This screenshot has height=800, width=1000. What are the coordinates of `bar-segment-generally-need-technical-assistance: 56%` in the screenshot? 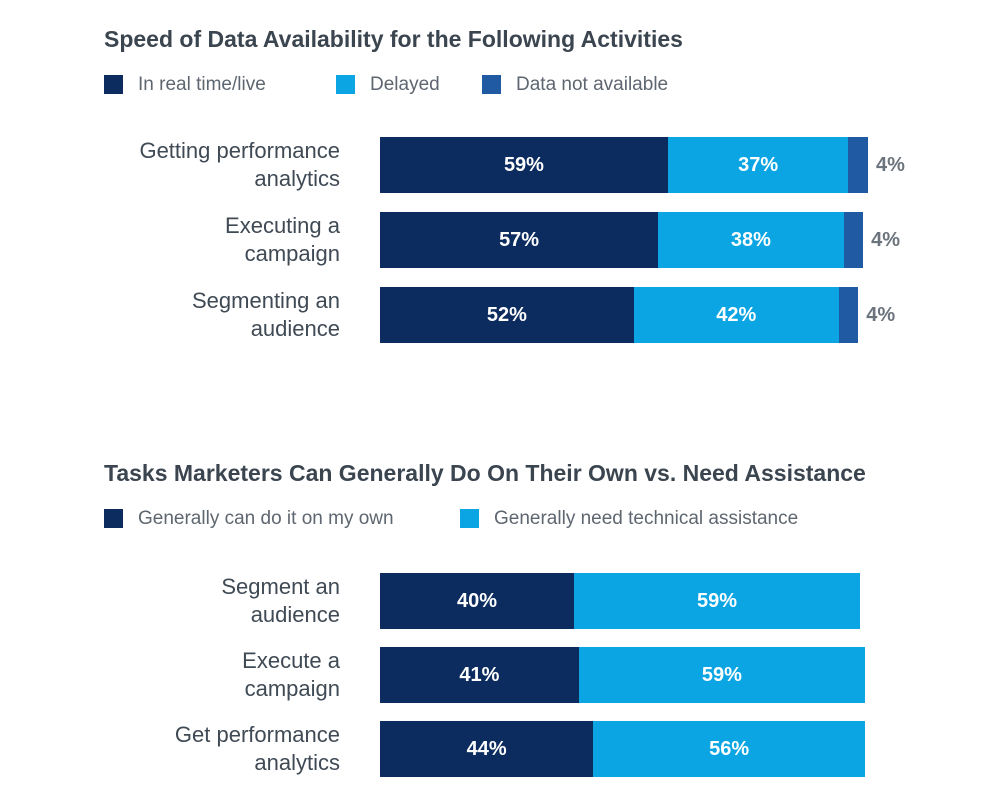 It's located at (729, 749).